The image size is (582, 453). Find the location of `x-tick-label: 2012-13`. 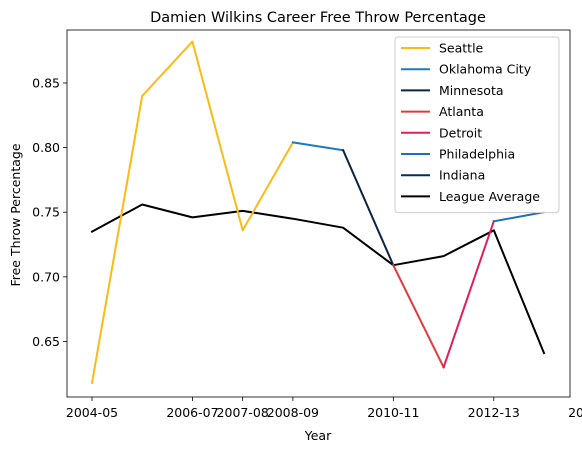

x-tick-label: 2012-13 is located at coordinates (494, 412).